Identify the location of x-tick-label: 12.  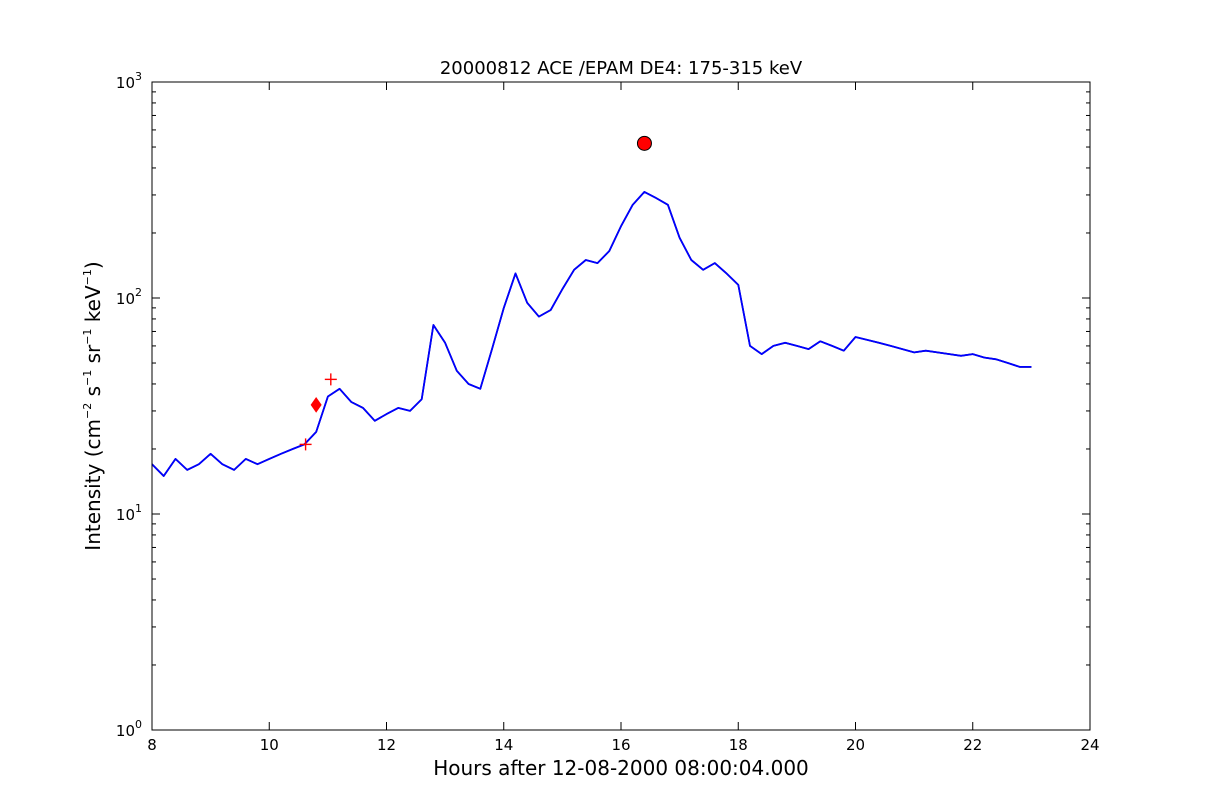
(386, 745).